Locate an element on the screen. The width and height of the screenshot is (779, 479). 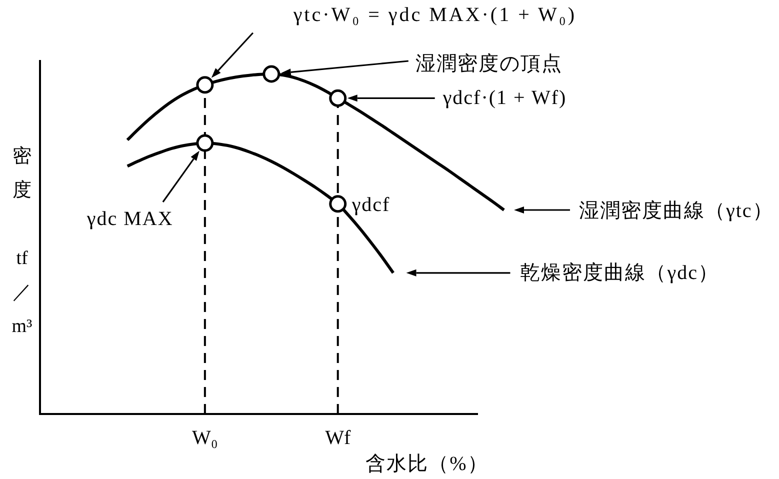
annotation: γdcf is located at coordinates (370, 205).